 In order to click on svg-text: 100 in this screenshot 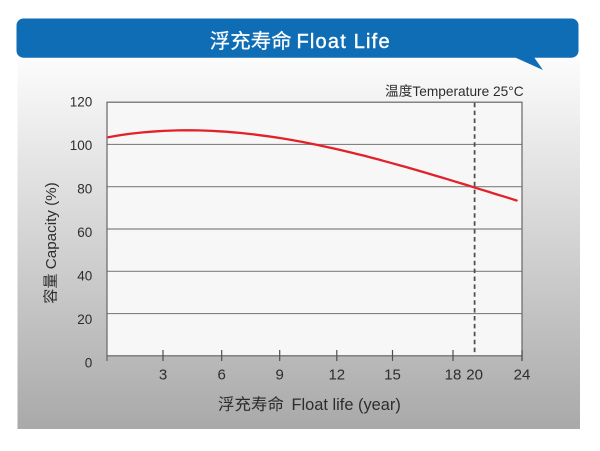, I will do `click(81, 145)`.